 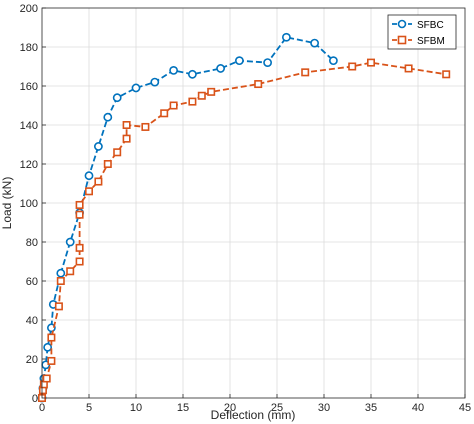 What do you see at coordinates (402, 40) in the screenshot?
I see `legend-marker-sfbm` at bounding box center [402, 40].